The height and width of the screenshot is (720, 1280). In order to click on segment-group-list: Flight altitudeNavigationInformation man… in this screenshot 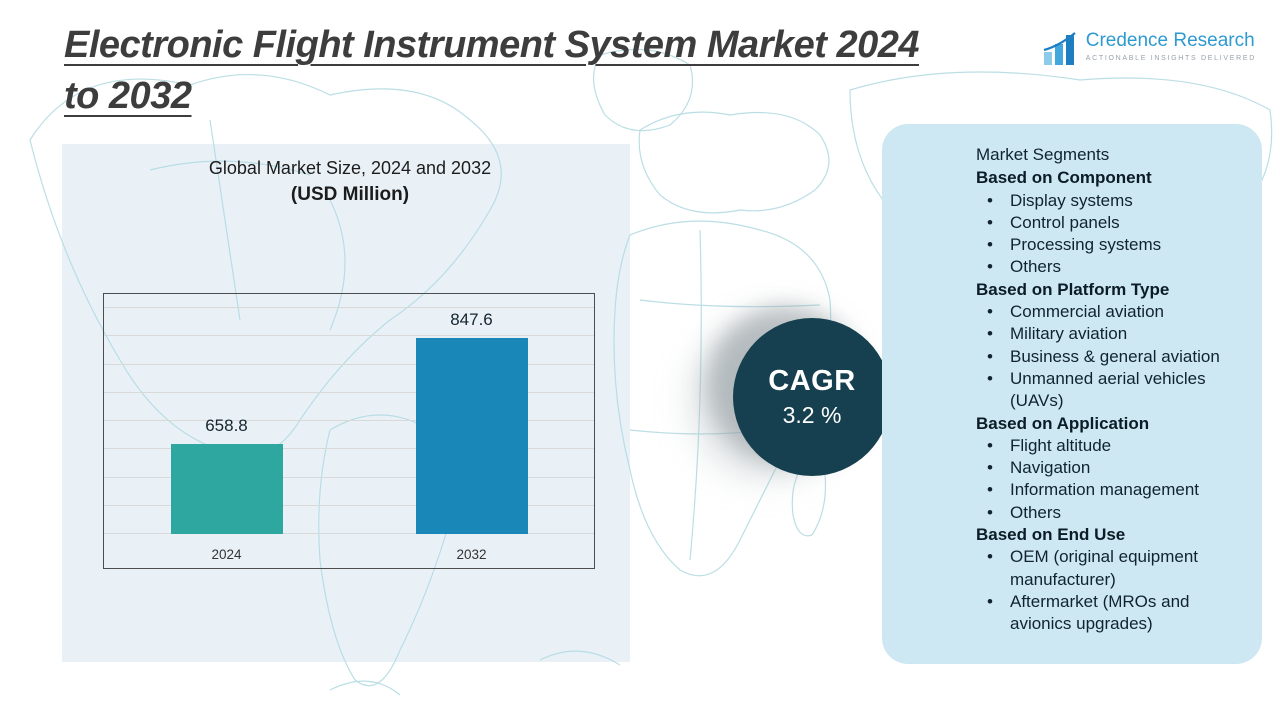, I will do `click(1113, 479)`.